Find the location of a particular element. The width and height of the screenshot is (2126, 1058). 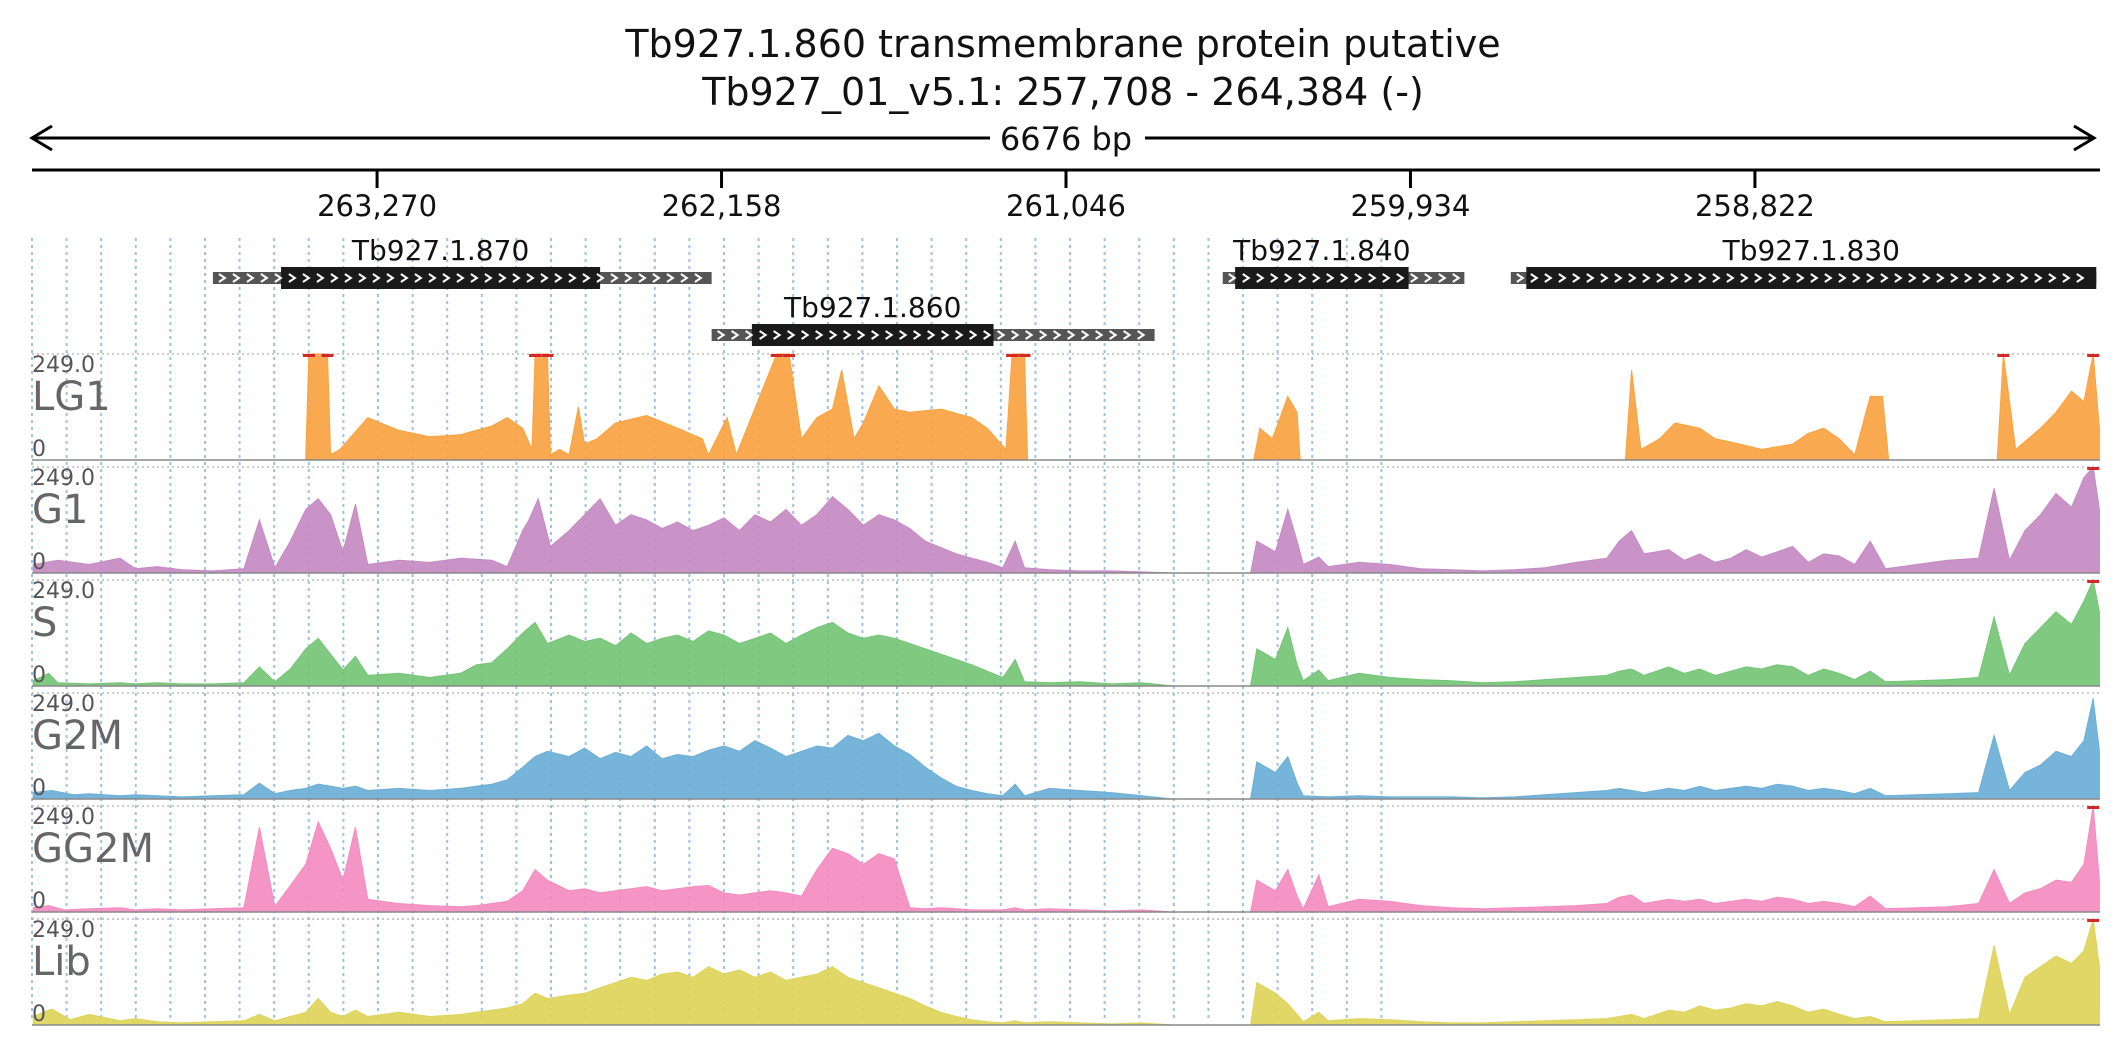

coordinate-ticks: 263,270 262,158 261,046 259,934 258,822 is located at coordinates (1066, 196).